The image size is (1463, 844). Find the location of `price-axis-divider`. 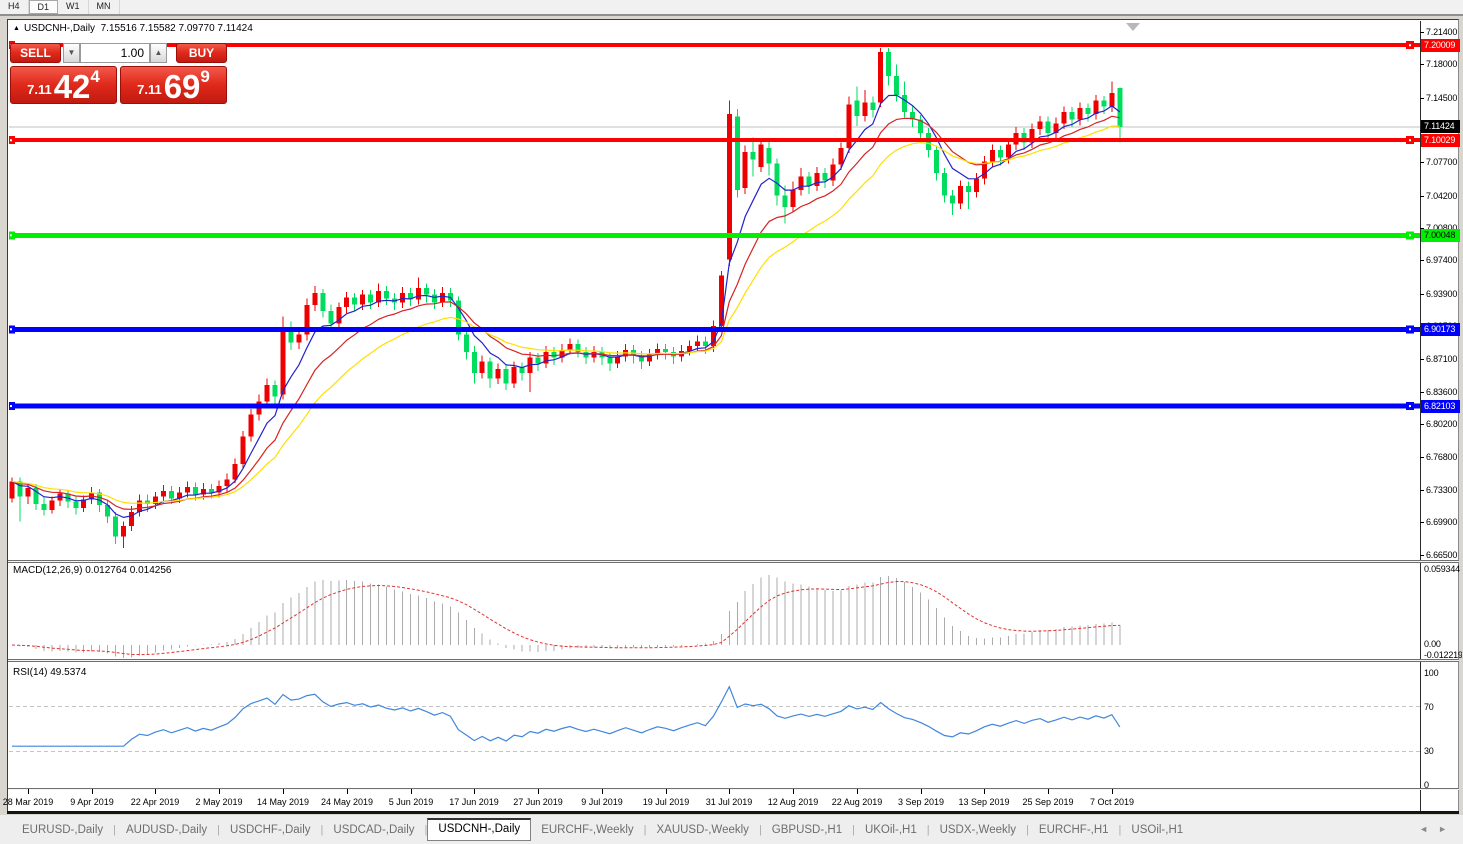

price-axis-divider is located at coordinates (1420, 416).